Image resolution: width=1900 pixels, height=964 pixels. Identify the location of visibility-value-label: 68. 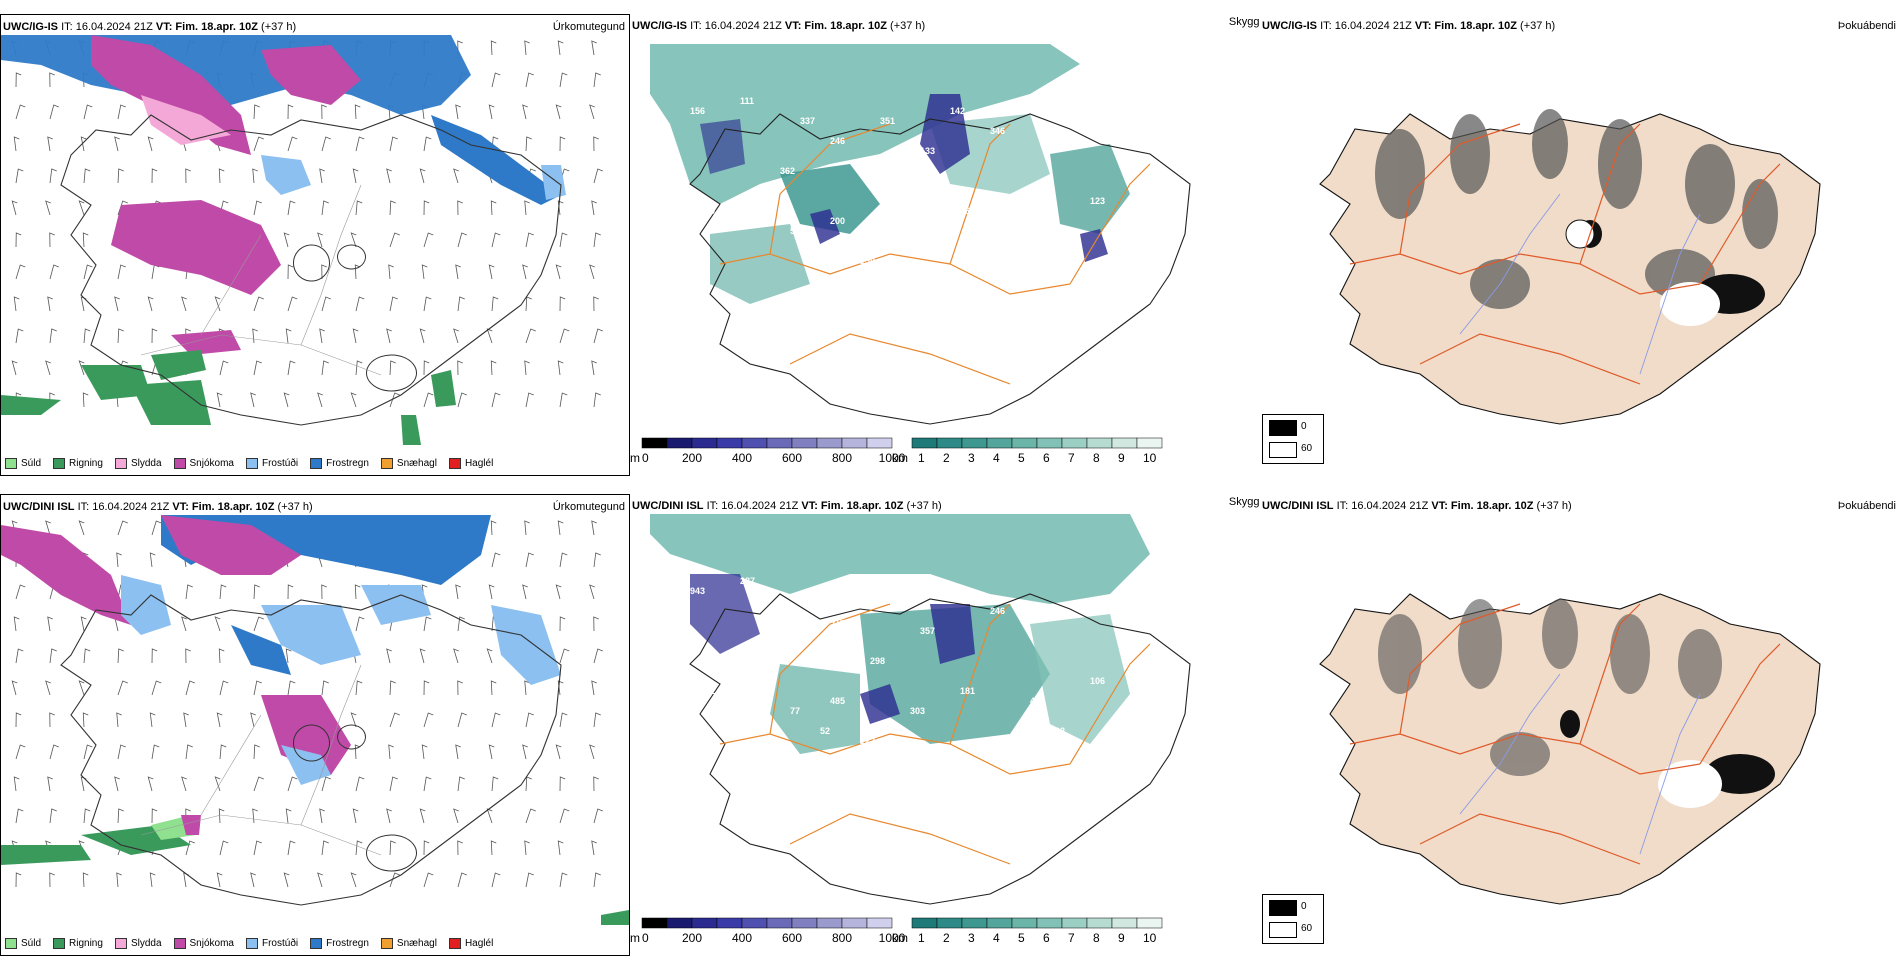
(1155, 191).